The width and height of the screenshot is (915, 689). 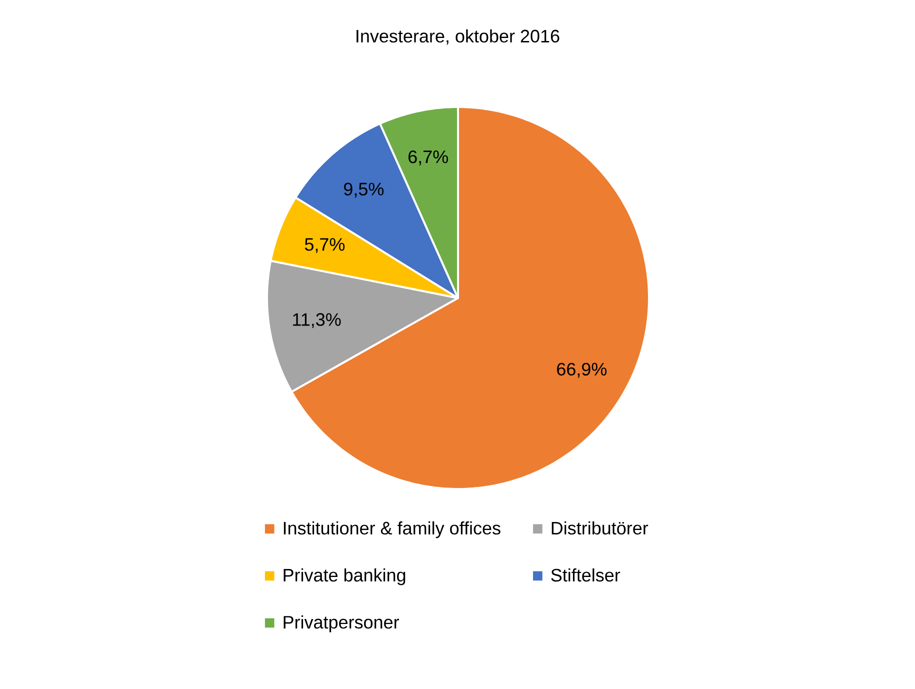 I want to click on data-label: 5,7%, so click(x=324, y=245).